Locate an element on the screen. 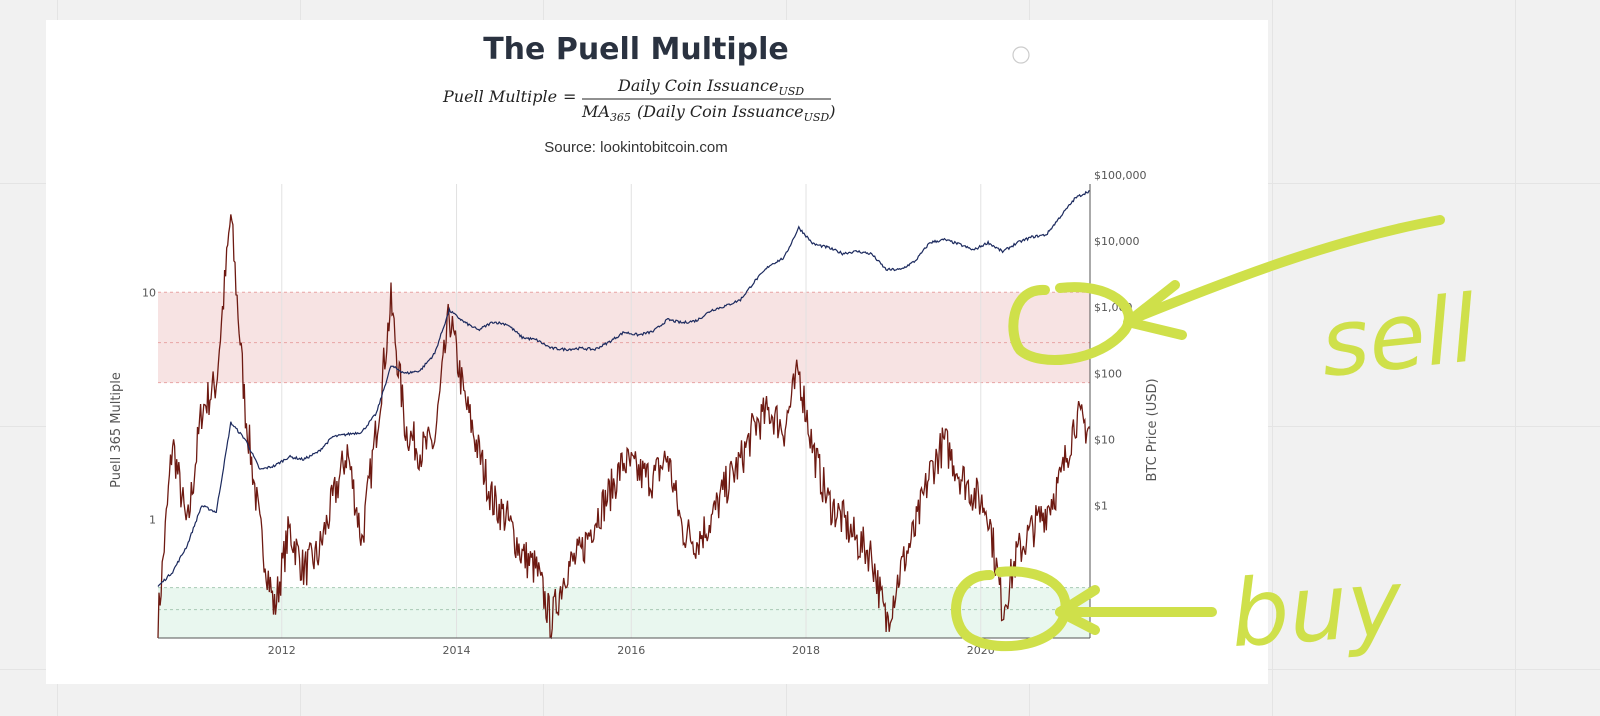 The height and width of the screenshot is (716, 1600). y2-tick-label: $100,000 is located at coordinates (1120, 175).